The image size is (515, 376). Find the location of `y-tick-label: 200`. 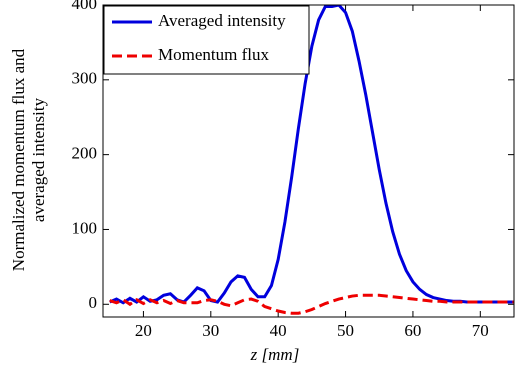

y-tick-label: 200 is located at coordinates (85, 153).